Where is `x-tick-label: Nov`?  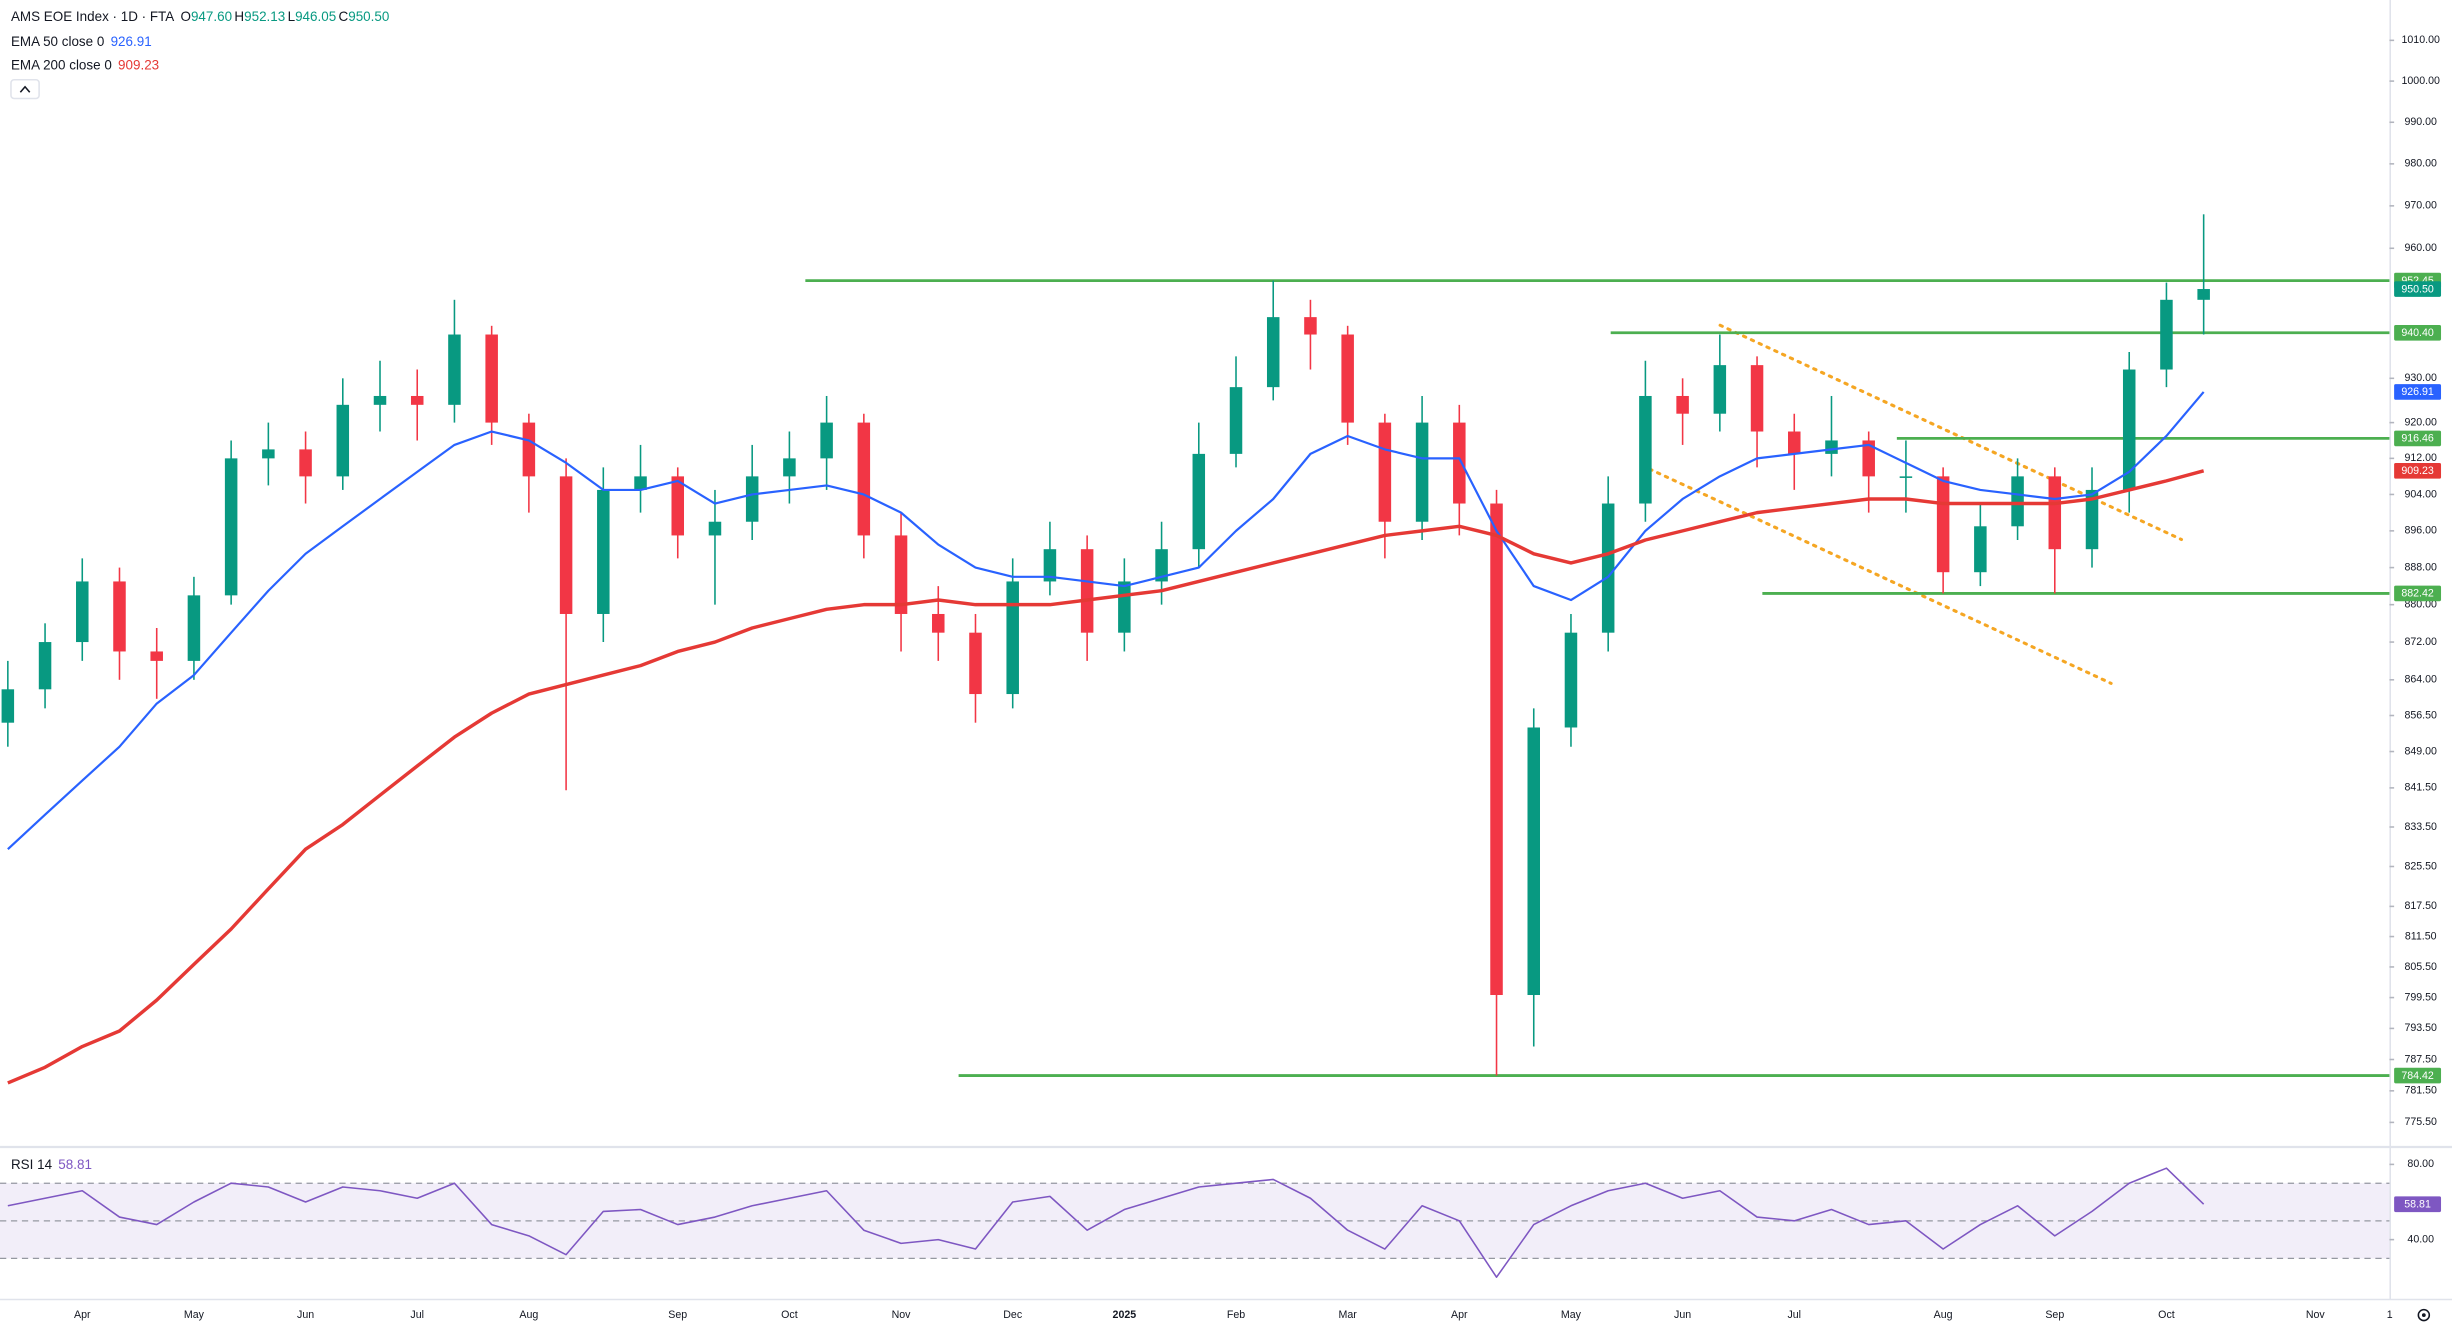
x-tick-label: Nov is located at coordinates (2316, 1315).